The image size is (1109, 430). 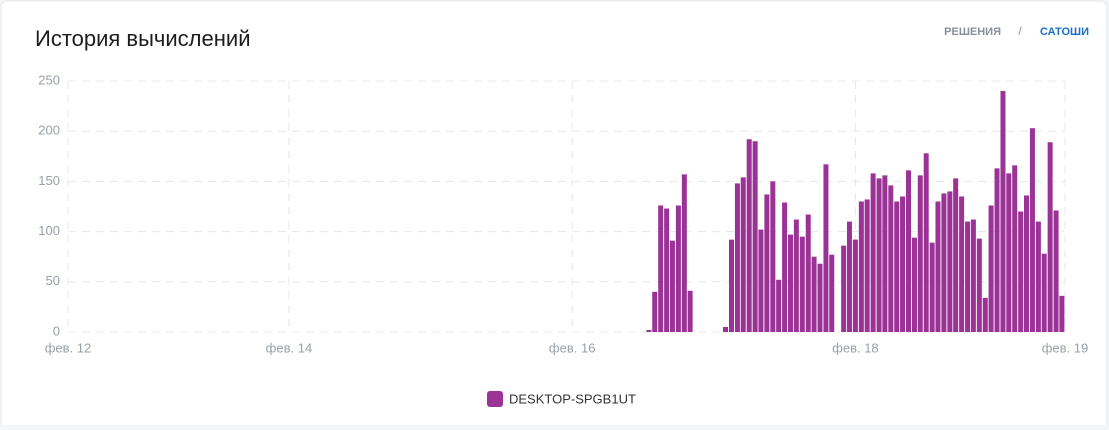 I want to click on card-title: История вычислений, so click(x=142, y=38).